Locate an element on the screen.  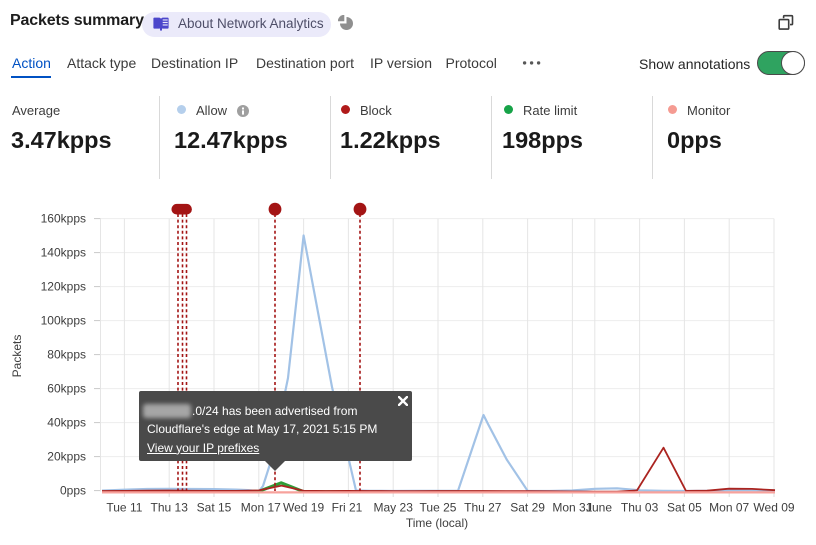
svg-text: Sat 29 is located at coordinates (527, 508).